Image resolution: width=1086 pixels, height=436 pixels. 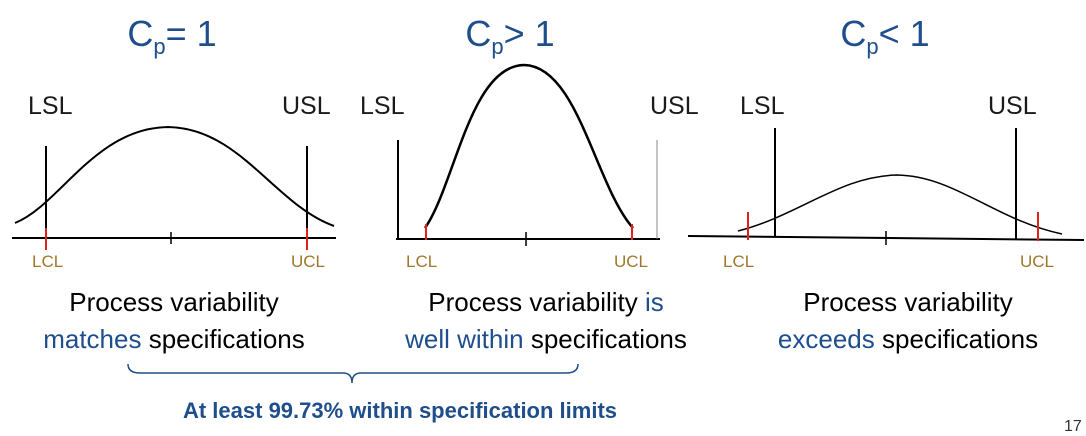 What do you see at coordinates (50, 106) in the screenshot?
I see `panel1-lsl-label: LSL` at bounding box center [50, 106].